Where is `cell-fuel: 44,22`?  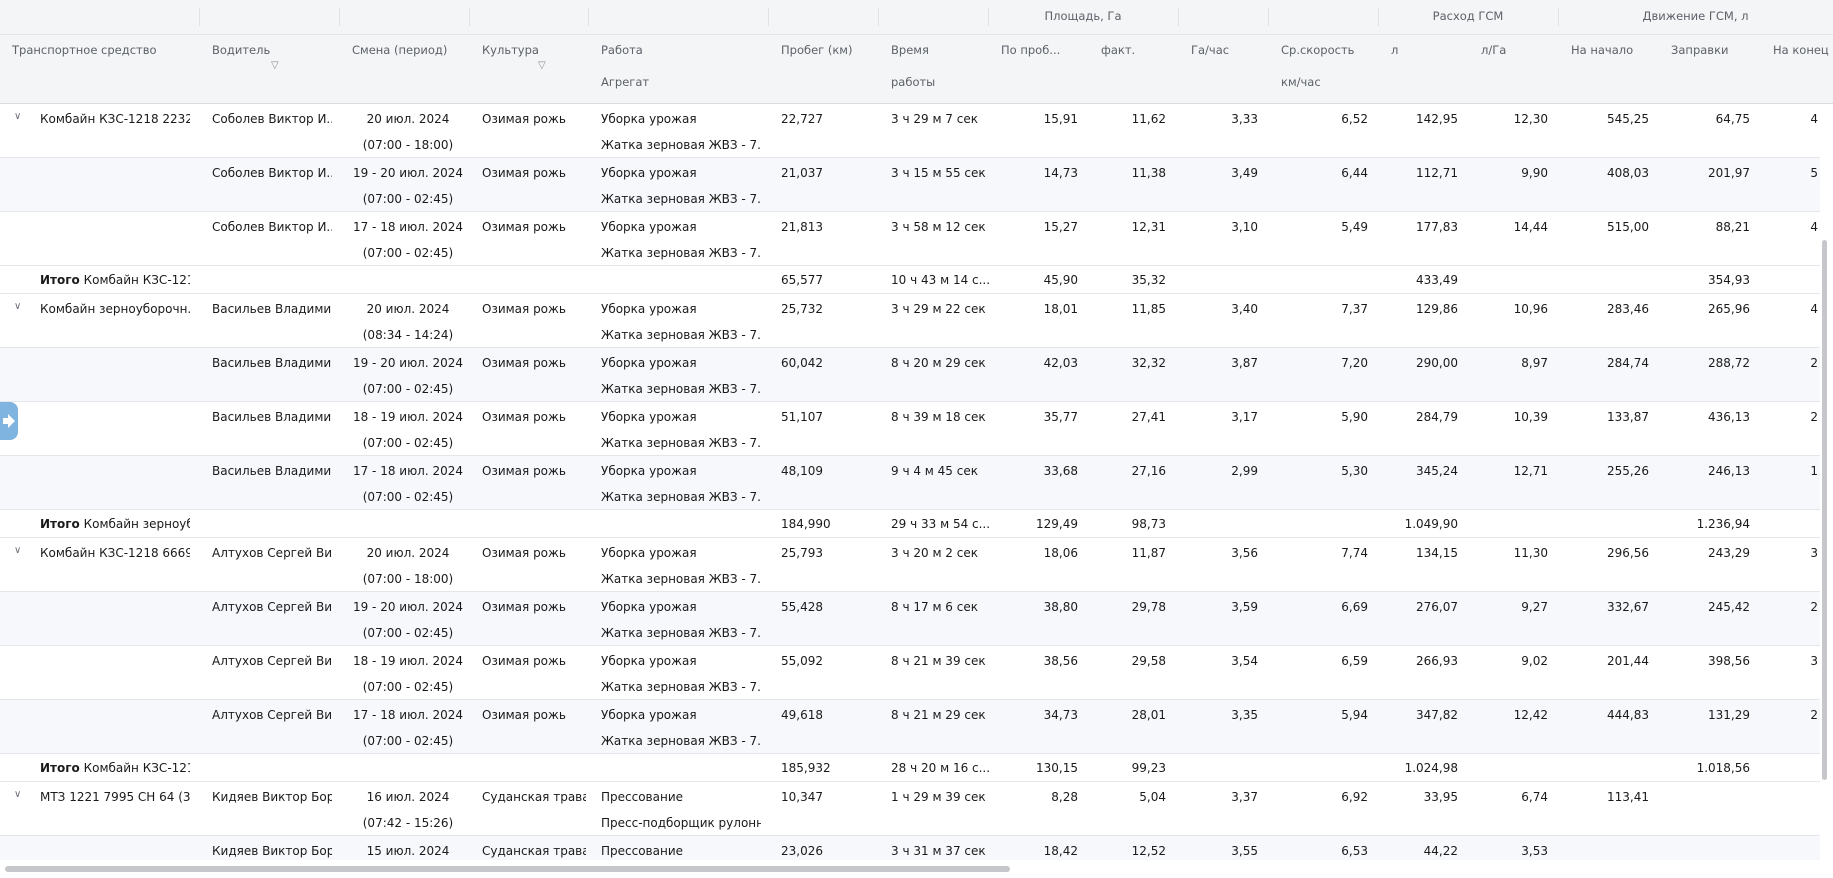
cell-fuel: 44,22 is located at coordinates (1440, 851).